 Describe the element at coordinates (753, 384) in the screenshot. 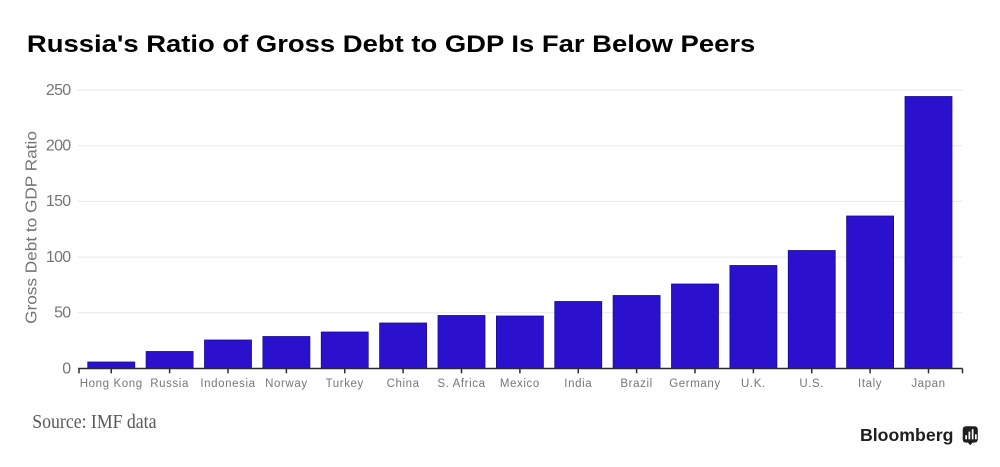

I see `svg-text: U.K.` at that location.